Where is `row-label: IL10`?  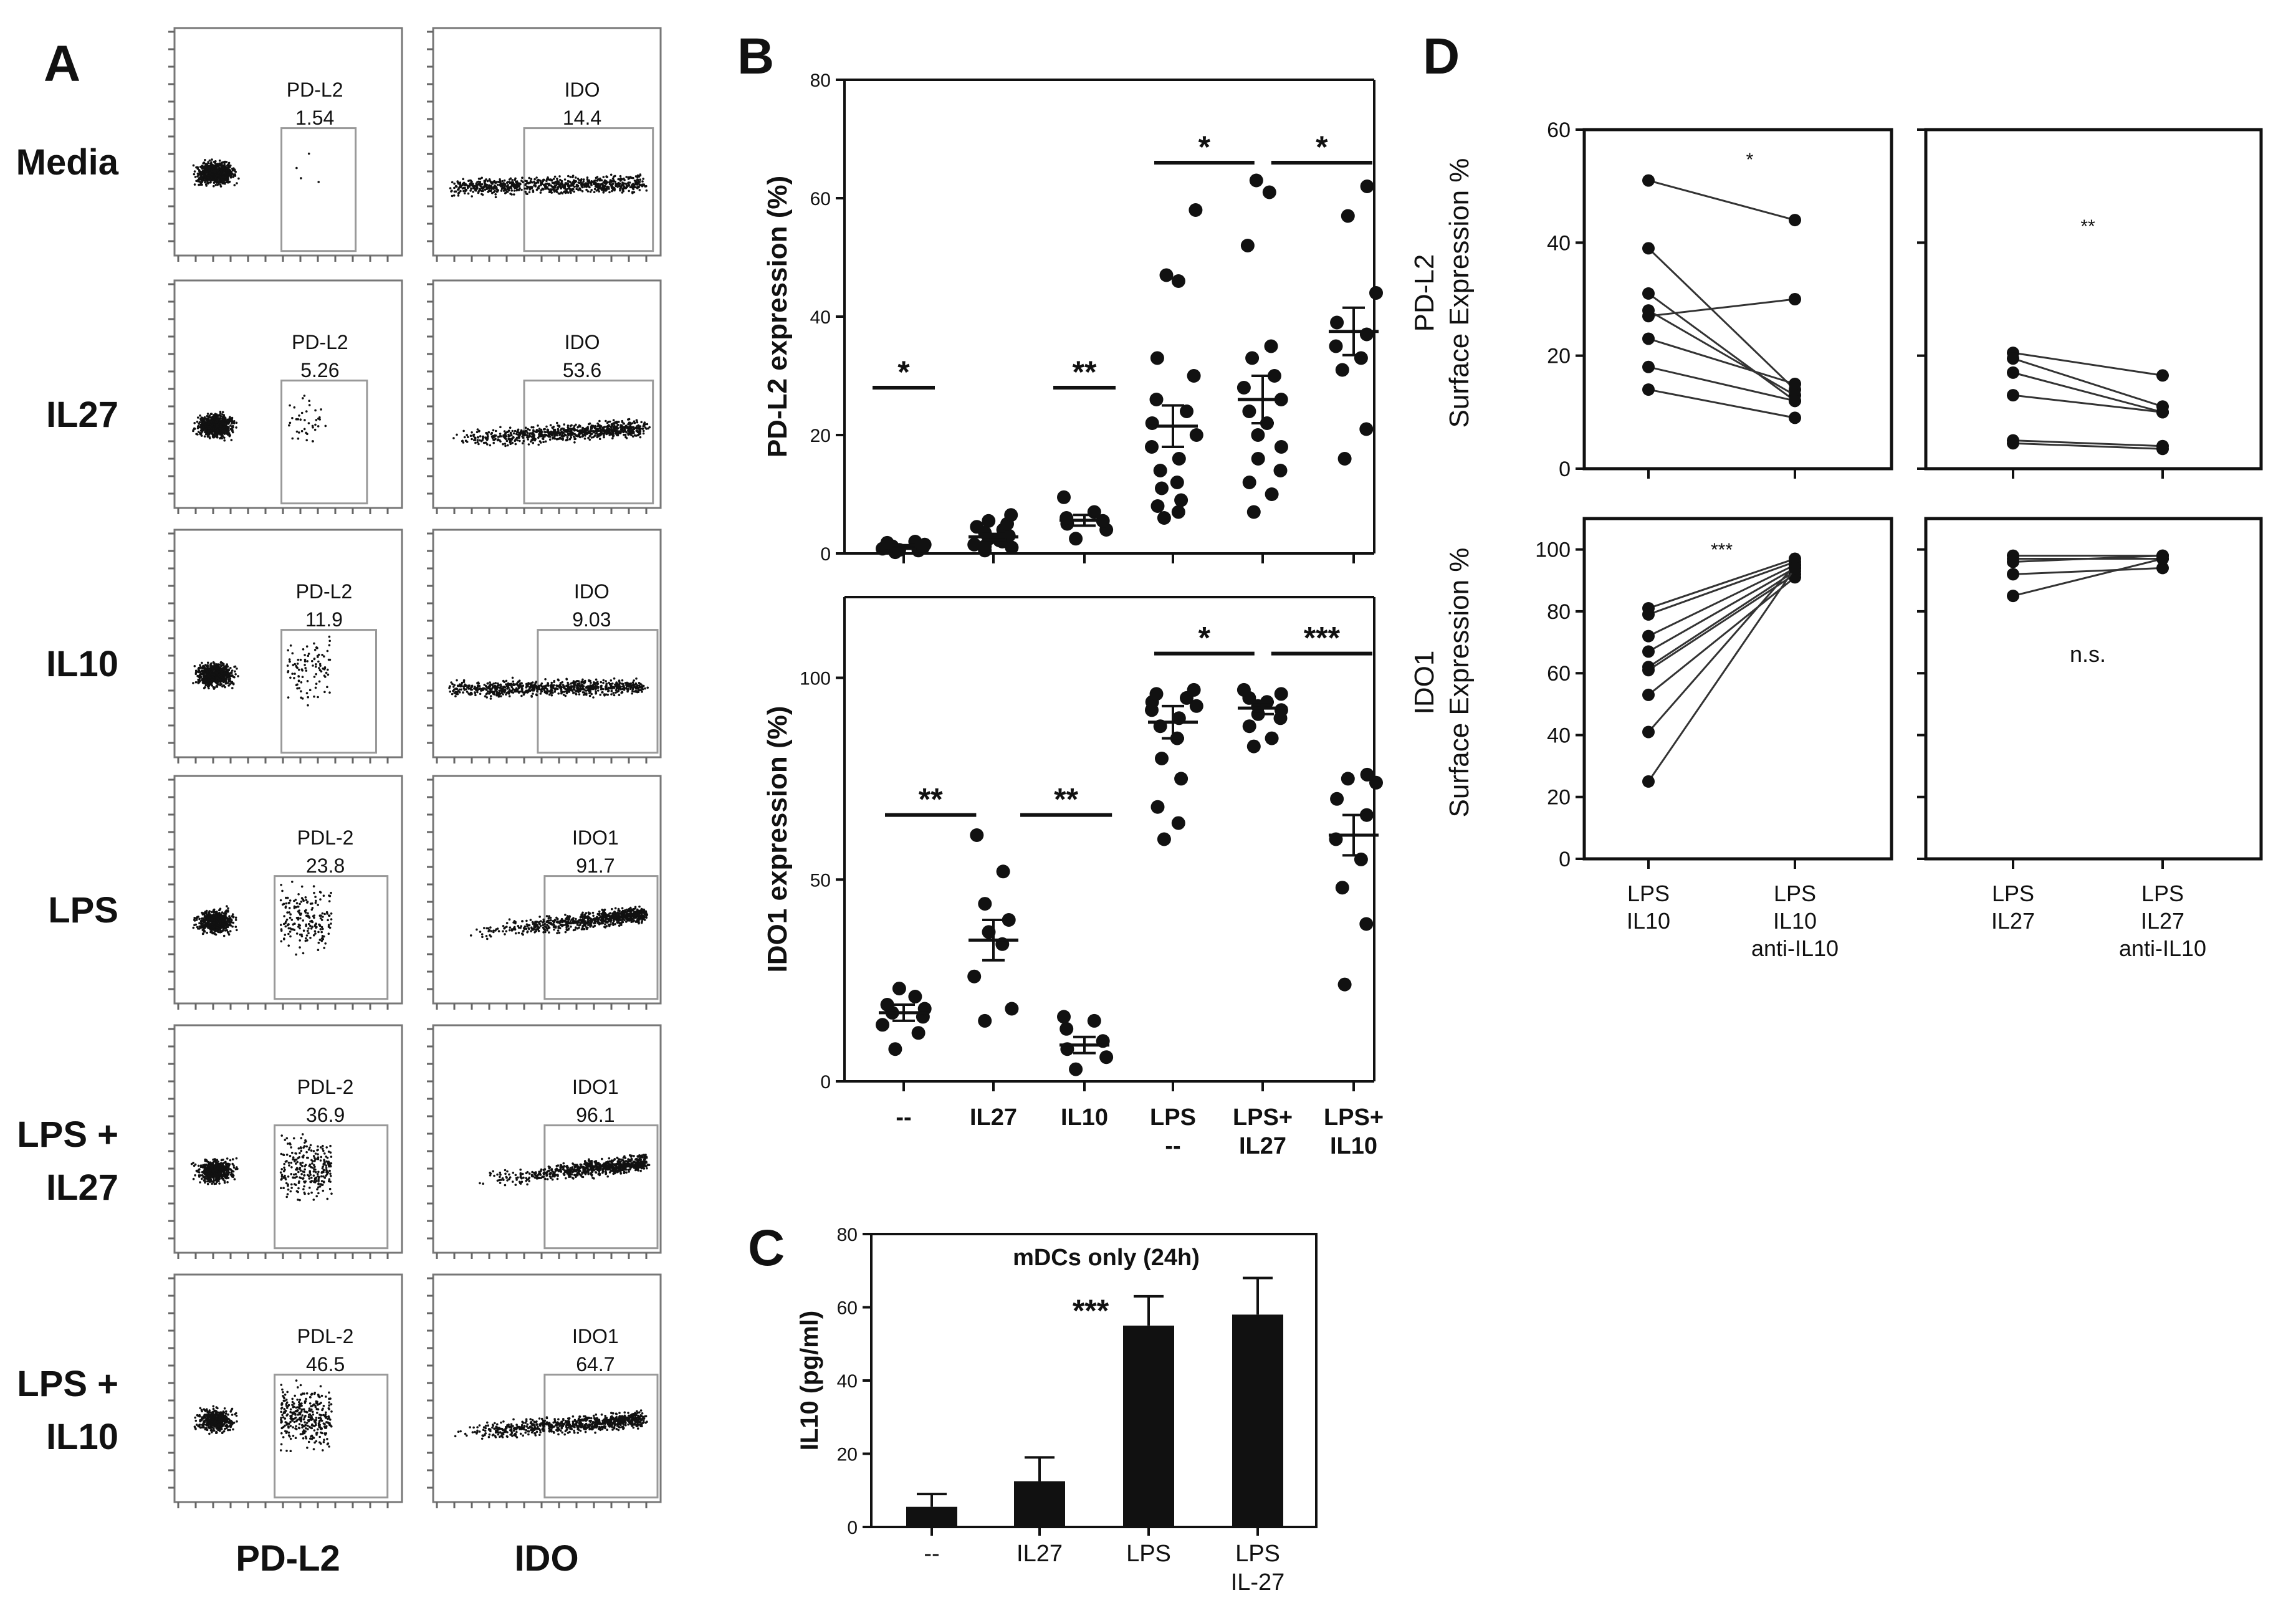
row-label: IL10 is located at coordinates (82, 664).